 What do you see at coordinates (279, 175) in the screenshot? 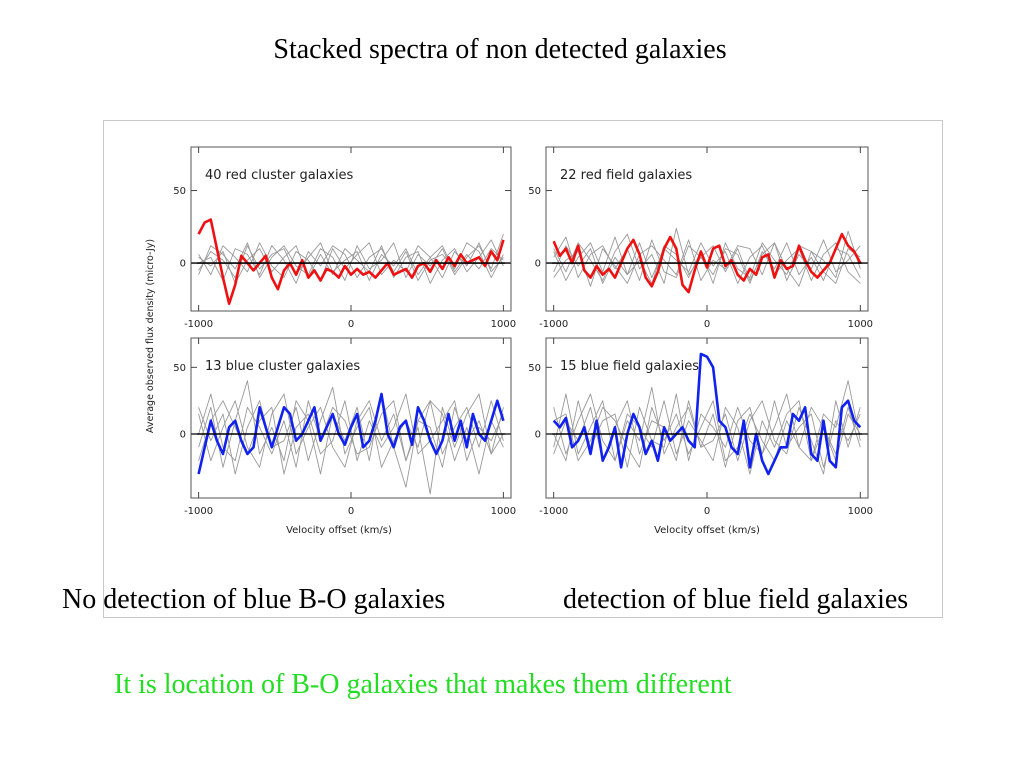
I see `panel-title: 40 red cluster galaxies` at bounding box center [279, 175].